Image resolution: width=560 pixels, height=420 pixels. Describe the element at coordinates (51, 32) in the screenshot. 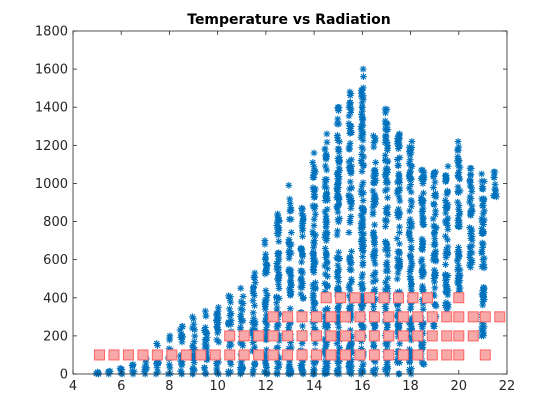

I see `y-tick-label: 1800` at that location.